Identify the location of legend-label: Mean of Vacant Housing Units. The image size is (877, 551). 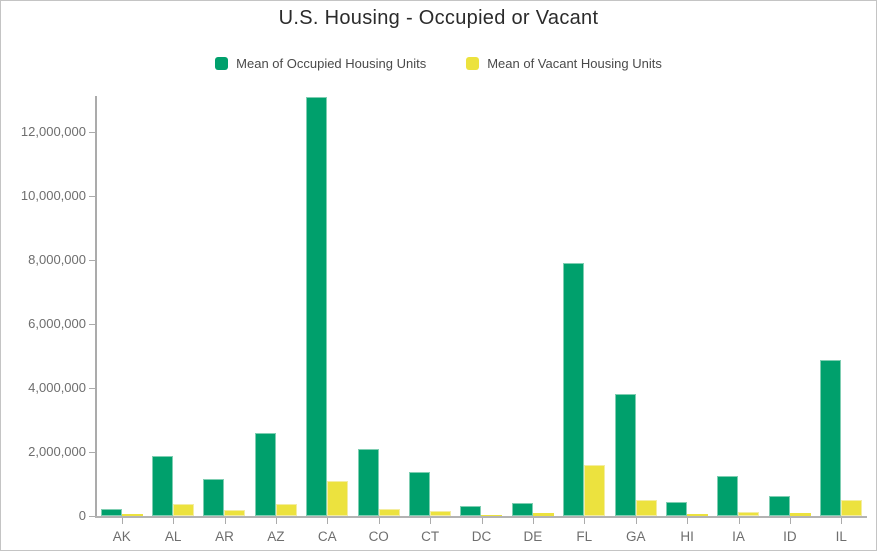
(574, 63).